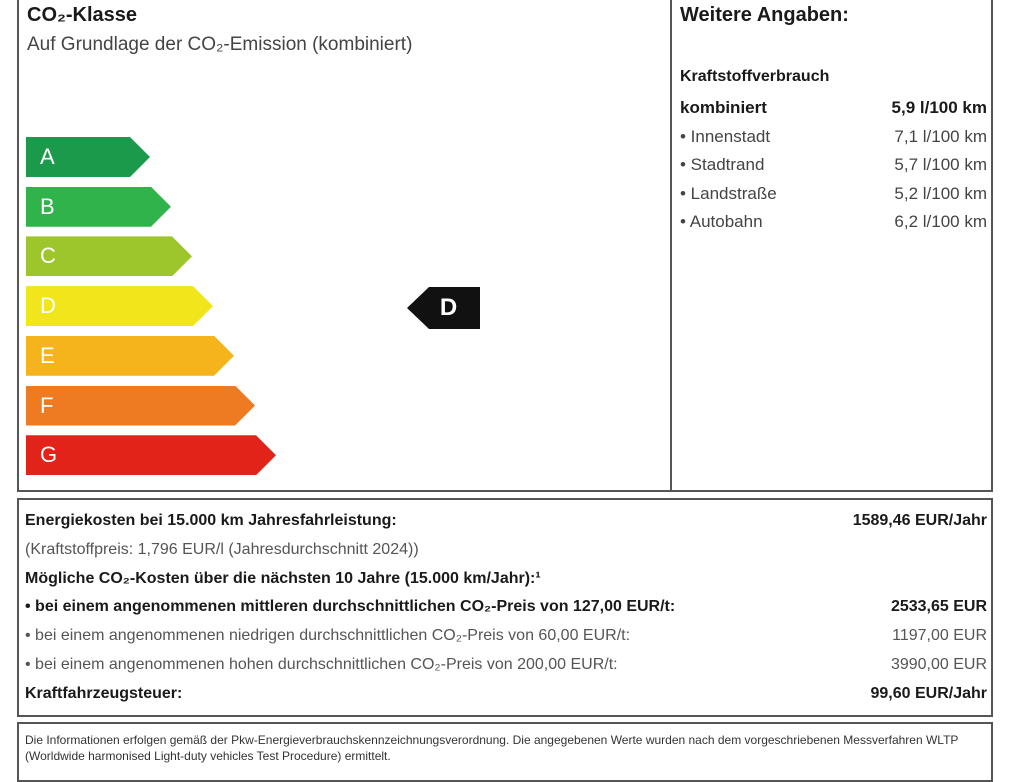  What do you see at coordinates (938, 664) in the screenshot?
I see `cost-value: 3990,00 EUR` at bounding box center [938, 664].